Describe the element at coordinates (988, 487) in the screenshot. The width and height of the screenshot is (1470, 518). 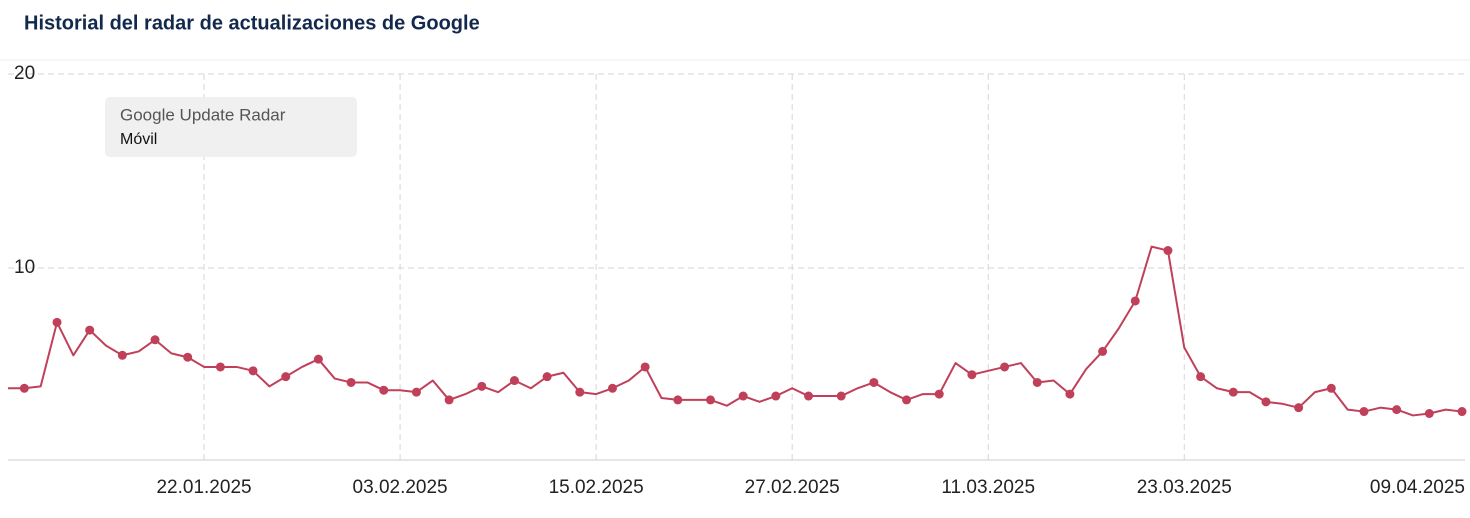
I see `x-tick-label: 11.03.2025` at that location.